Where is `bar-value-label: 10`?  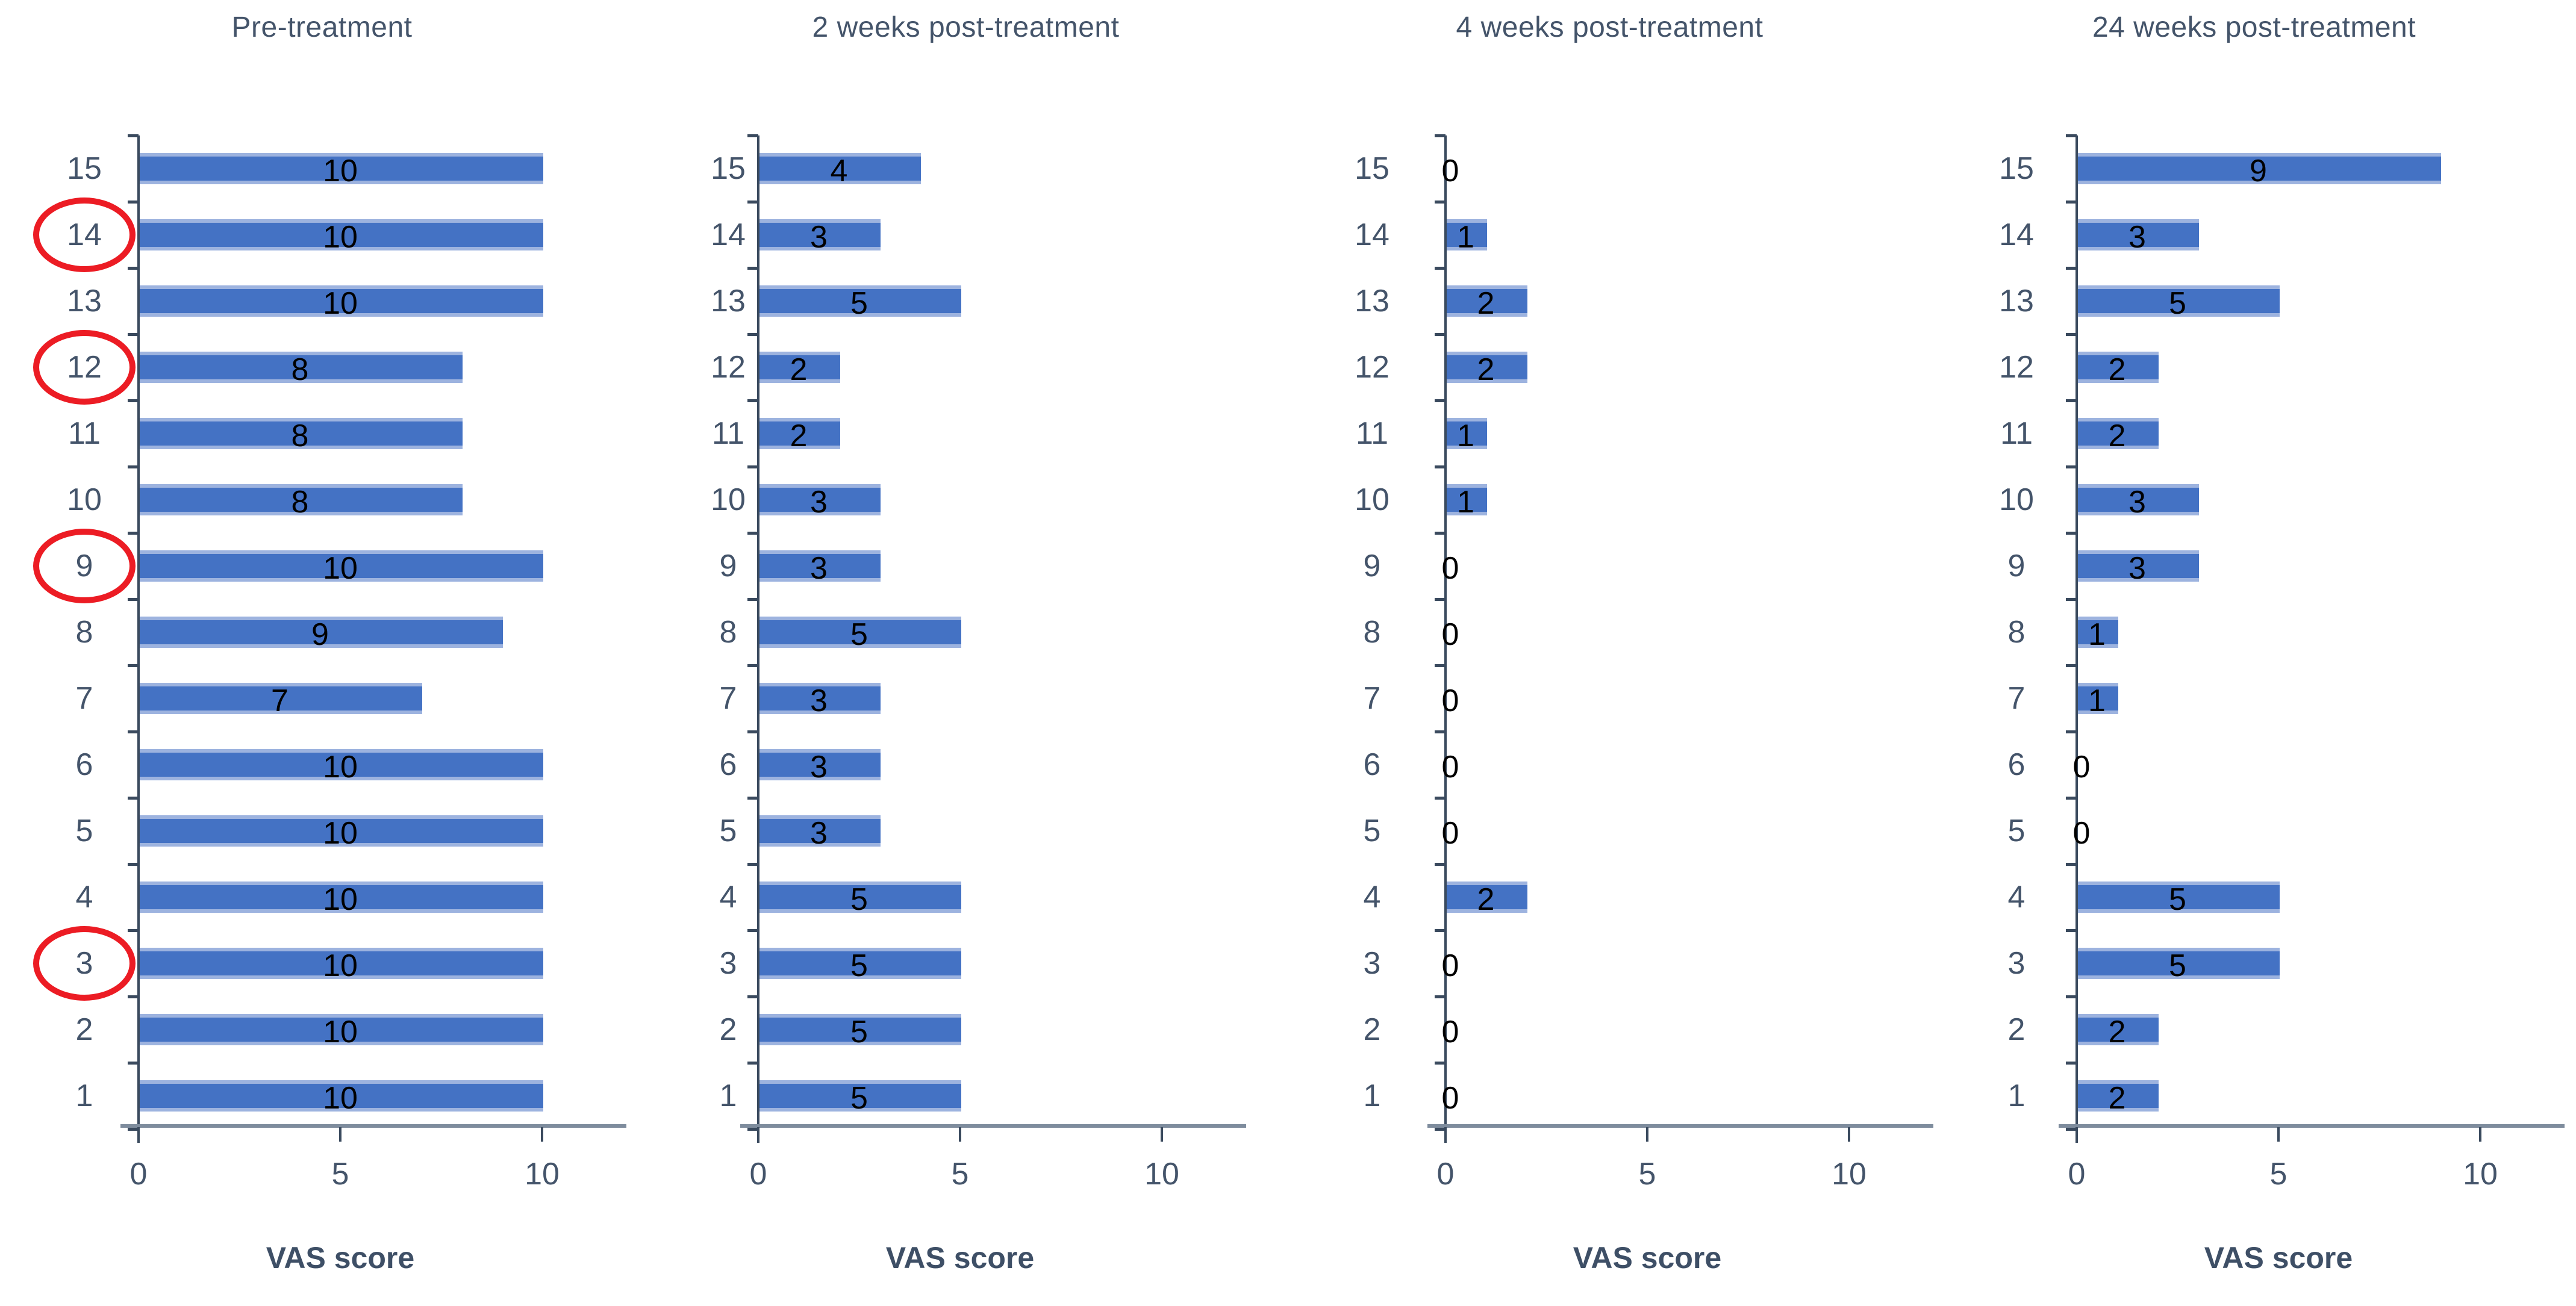
bar-value-label: 10 is located at coordinates (340, 237).